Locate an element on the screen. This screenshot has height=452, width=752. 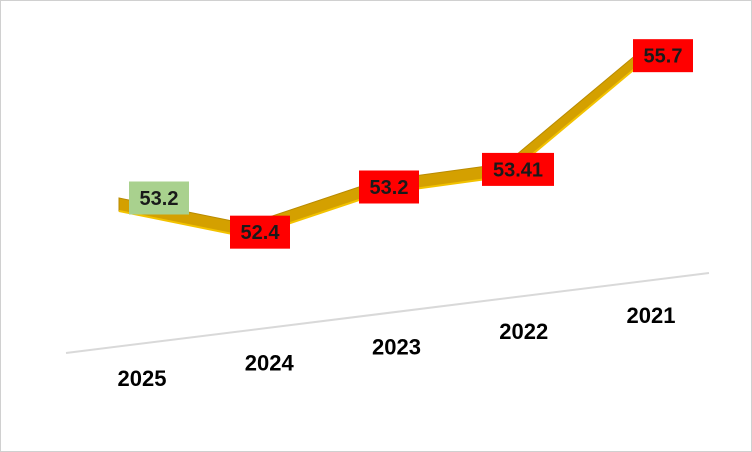
data-label: 52.4 is located at coordinates (260, 232).